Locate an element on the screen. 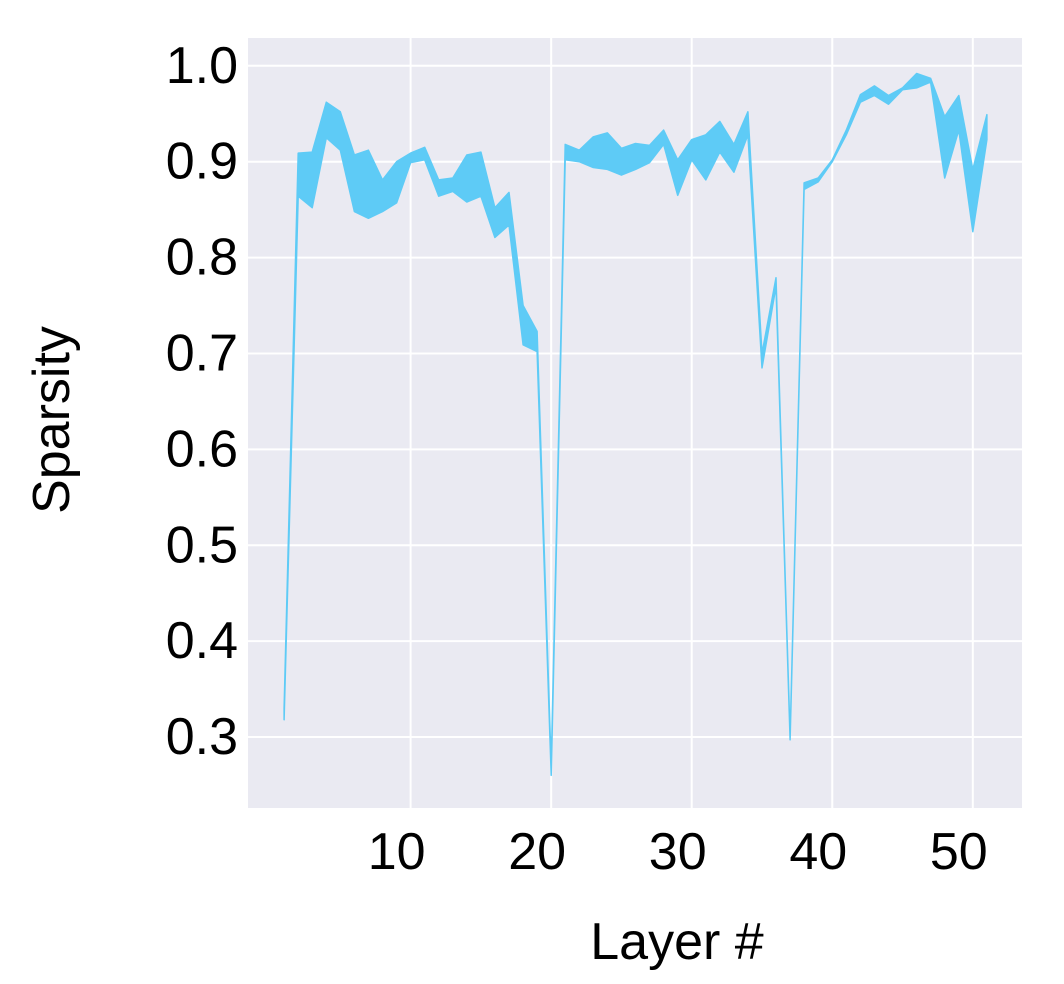 The height and width of the screenshot is (984, 1064). y-tick-label: 0.5 is located at coordinates (202, 545).